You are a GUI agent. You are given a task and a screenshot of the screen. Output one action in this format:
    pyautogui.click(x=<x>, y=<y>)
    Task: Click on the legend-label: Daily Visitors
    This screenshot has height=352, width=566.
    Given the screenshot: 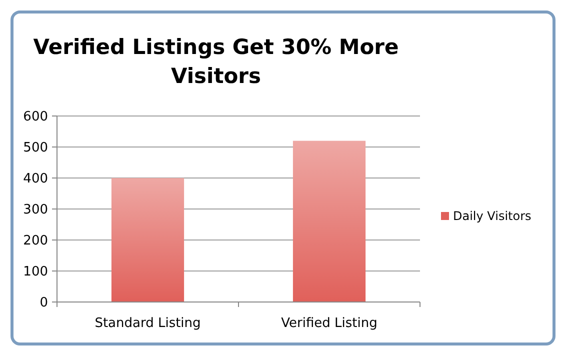 What is the action you would take?
    pyautogui.click(x=492, y=216)
    